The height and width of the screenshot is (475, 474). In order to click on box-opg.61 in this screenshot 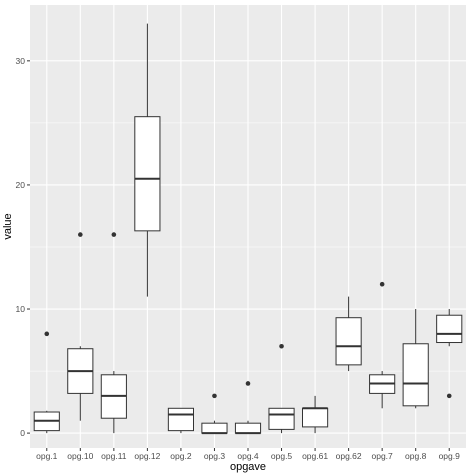, I will do `click(315, 414)`.